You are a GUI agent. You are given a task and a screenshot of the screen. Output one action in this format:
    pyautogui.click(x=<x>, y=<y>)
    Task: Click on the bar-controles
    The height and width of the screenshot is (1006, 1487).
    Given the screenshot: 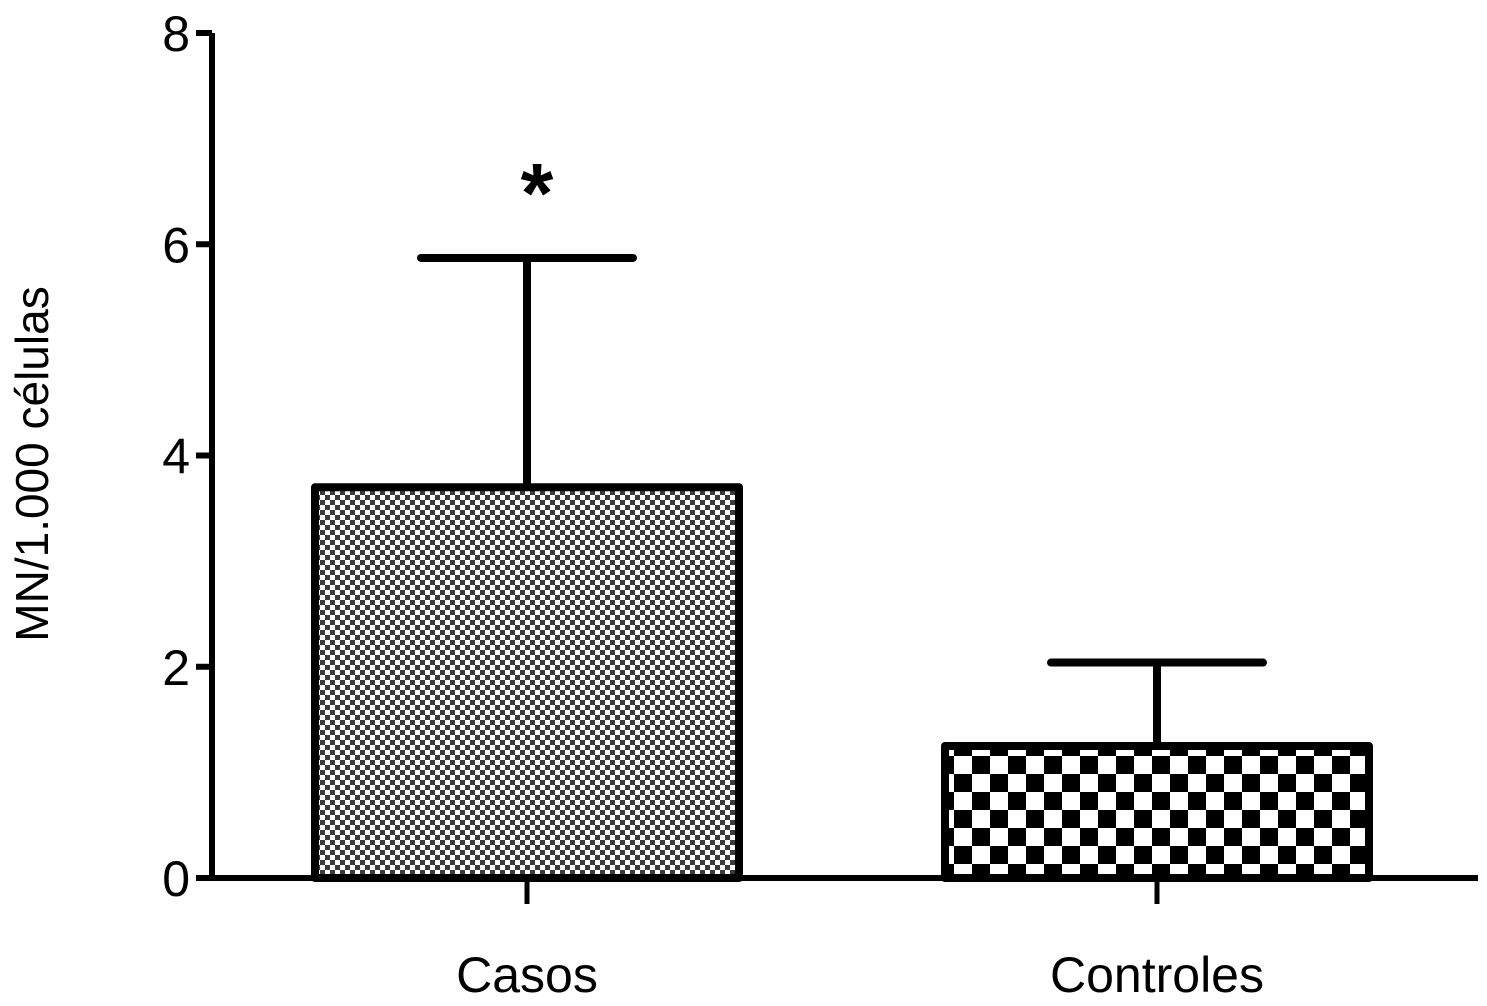 What is the action you would take?
    pyautogui.click(x=1157, y=811)
    